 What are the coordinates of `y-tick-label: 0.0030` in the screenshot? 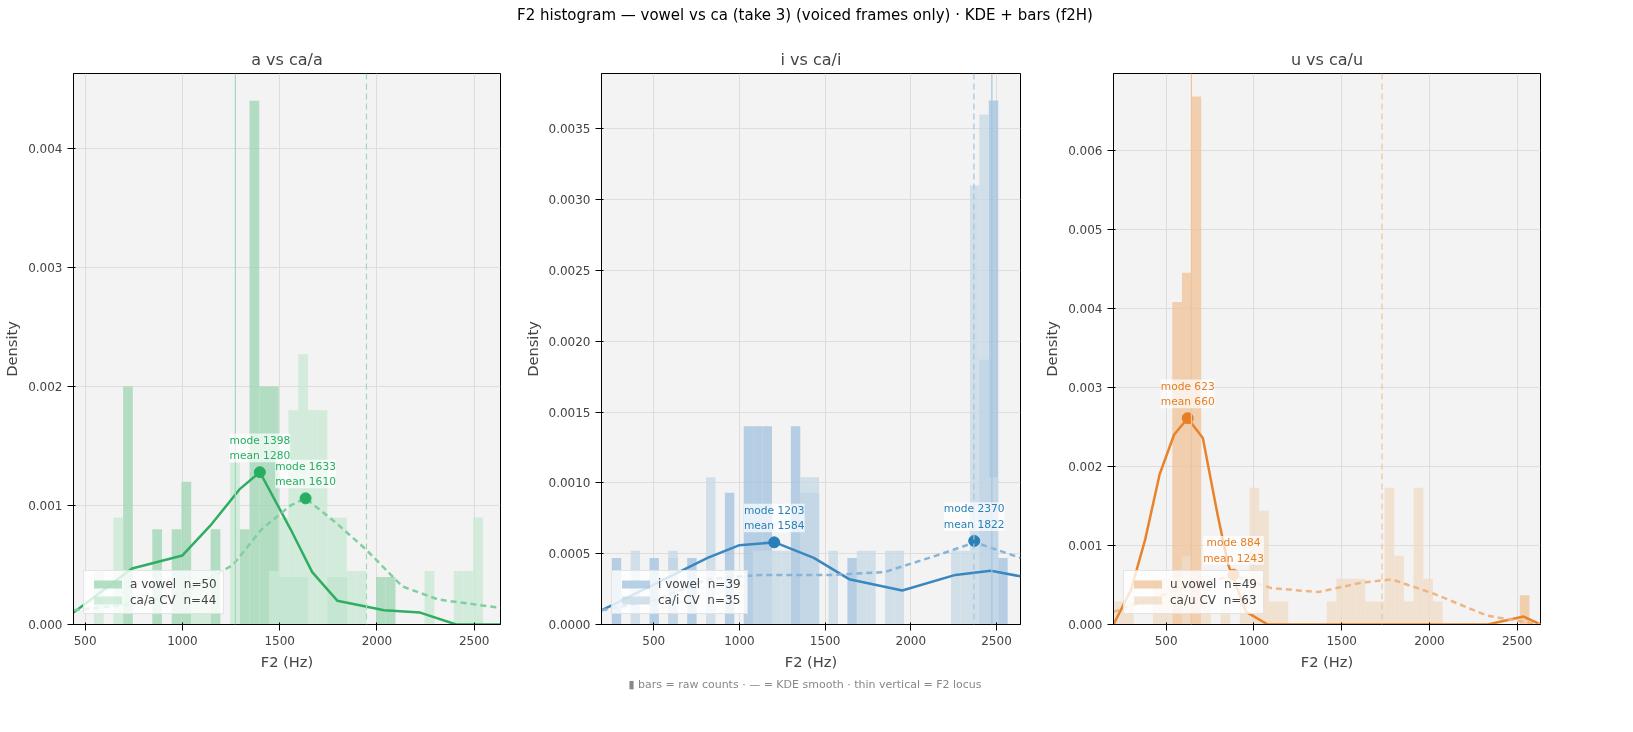 It's located at (569, 200).